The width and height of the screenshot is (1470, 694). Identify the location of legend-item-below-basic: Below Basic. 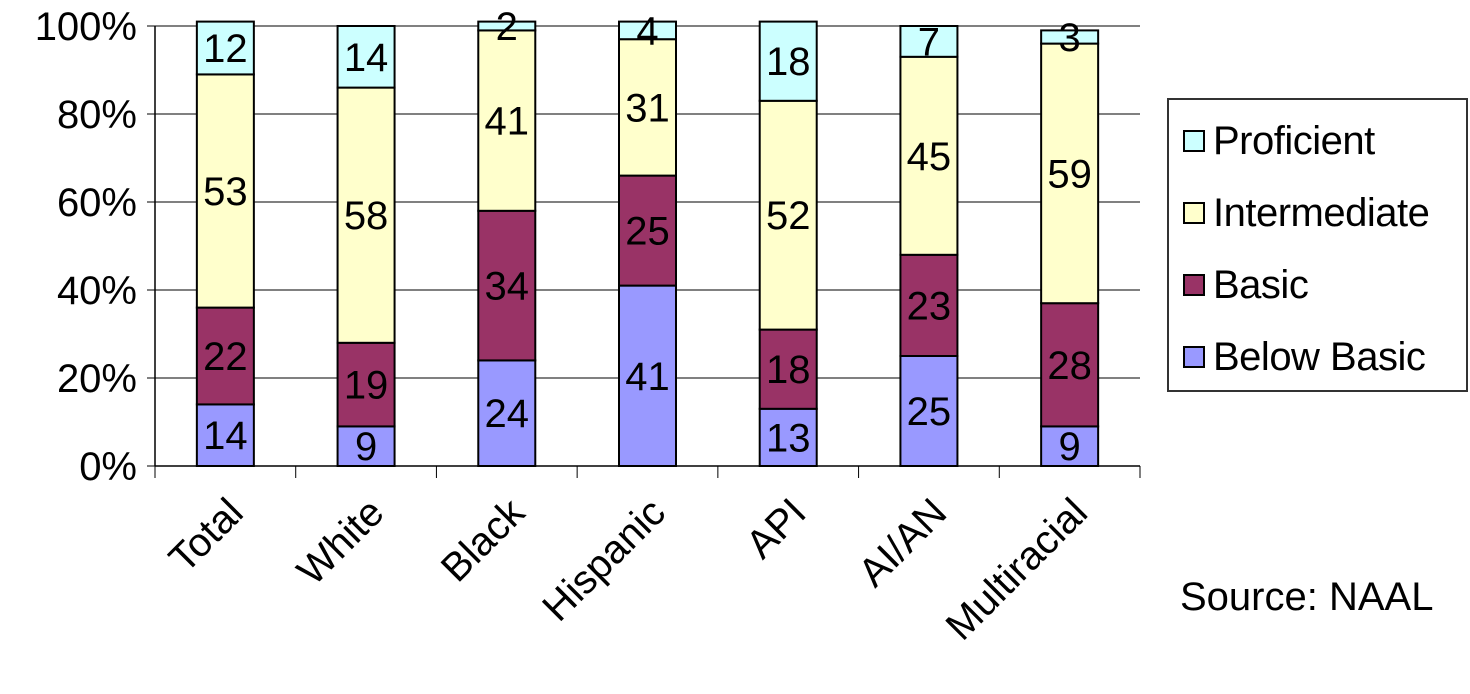
(1304, 357).